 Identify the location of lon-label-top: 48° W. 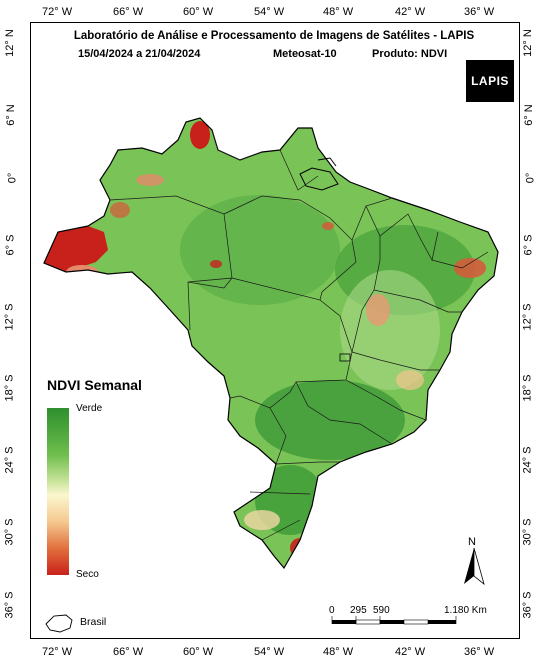
(338, 12).